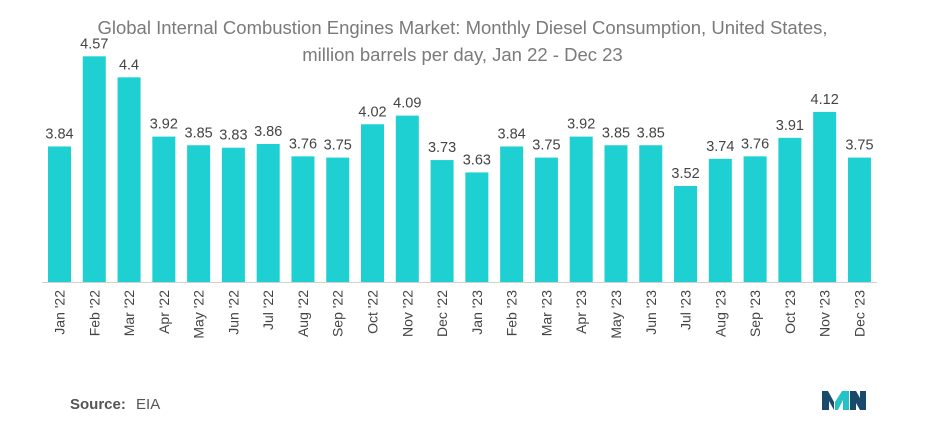 The width and height of the screenshot is (925, 429). What do you see at coordinates (233, 136) in the screenshot?
I see `bar-value-label: 3.83` at bounding box center [233, 136].